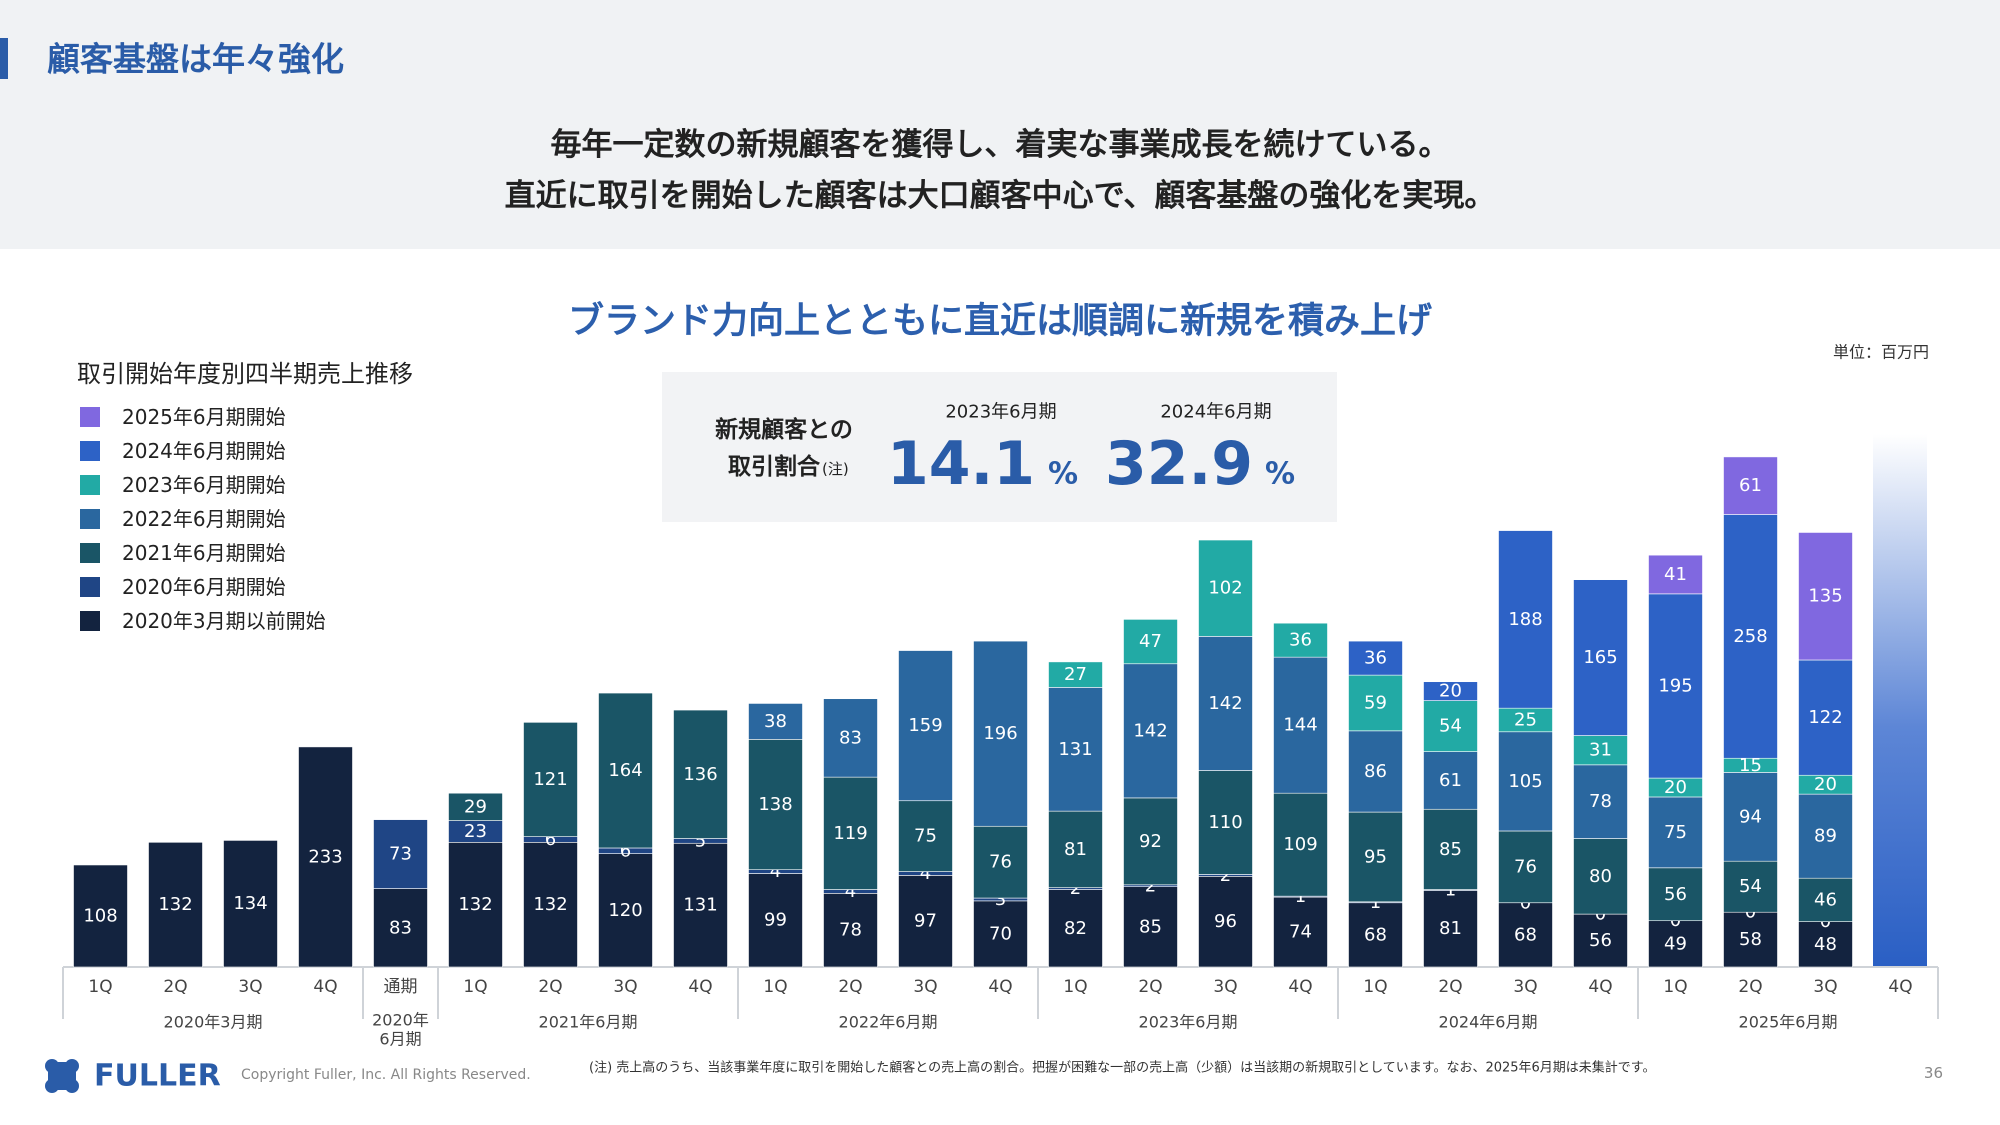 This screenshot has height=1125, width=2000. I want to click on data-label: 68, so click(1375, 934).